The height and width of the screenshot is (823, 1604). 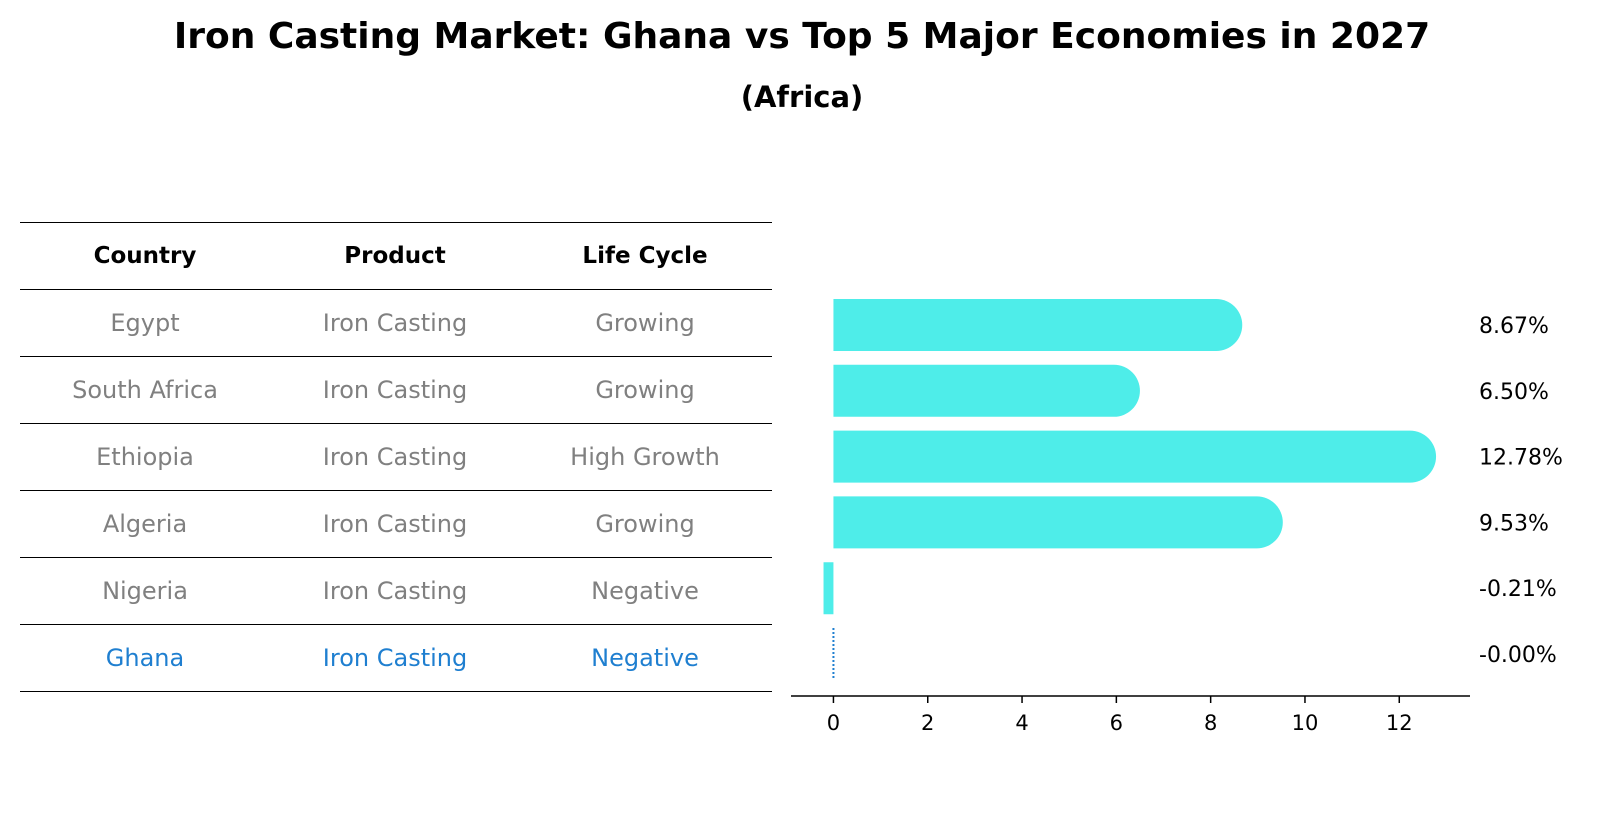 What do you see at coordinates (1514, 392) in the screenshot?
I see `value-label-south-africa: 6.50%` at bounding box center [1514, 392].